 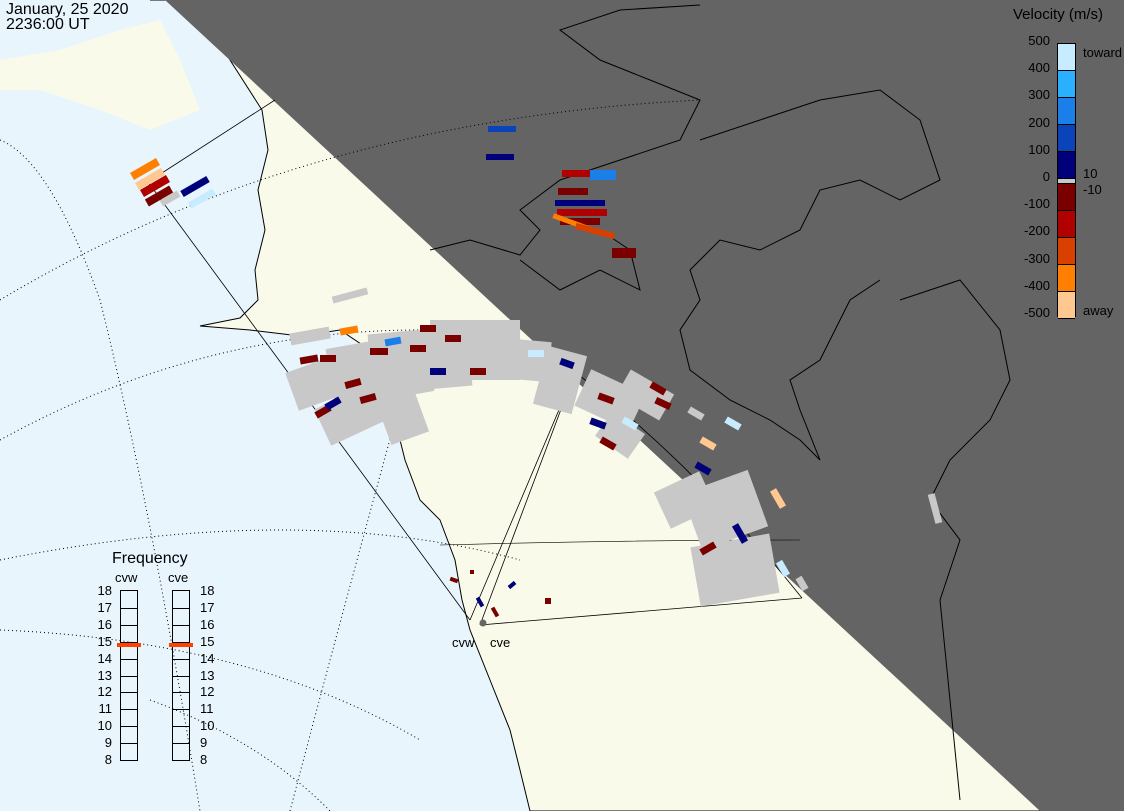 I want to click on frequency-tick: 17, so click(x=104, y=607).